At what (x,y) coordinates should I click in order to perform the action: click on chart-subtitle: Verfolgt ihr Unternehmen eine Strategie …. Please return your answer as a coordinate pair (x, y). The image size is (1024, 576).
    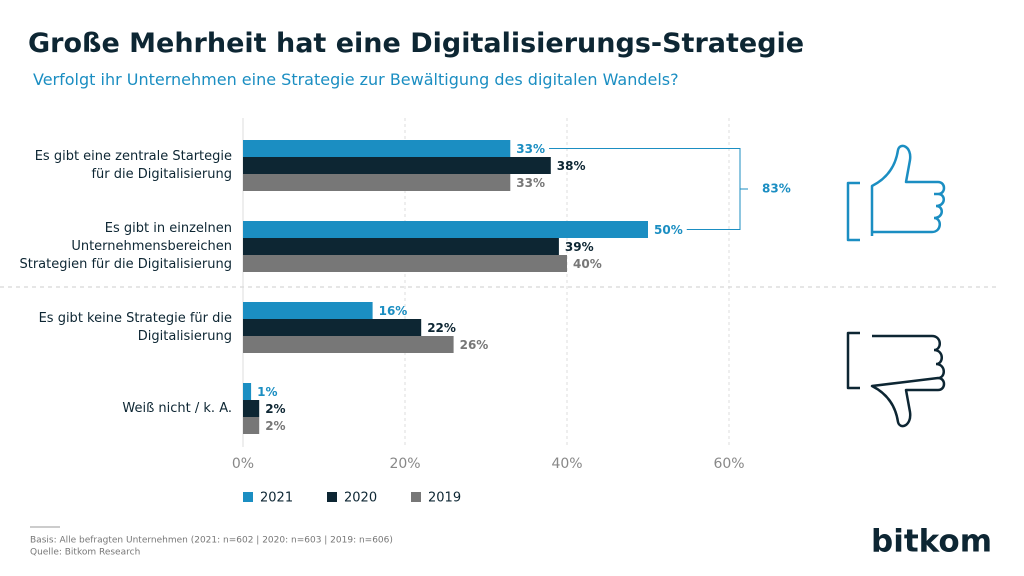
    Looking at the image, I should click on (356, 79).